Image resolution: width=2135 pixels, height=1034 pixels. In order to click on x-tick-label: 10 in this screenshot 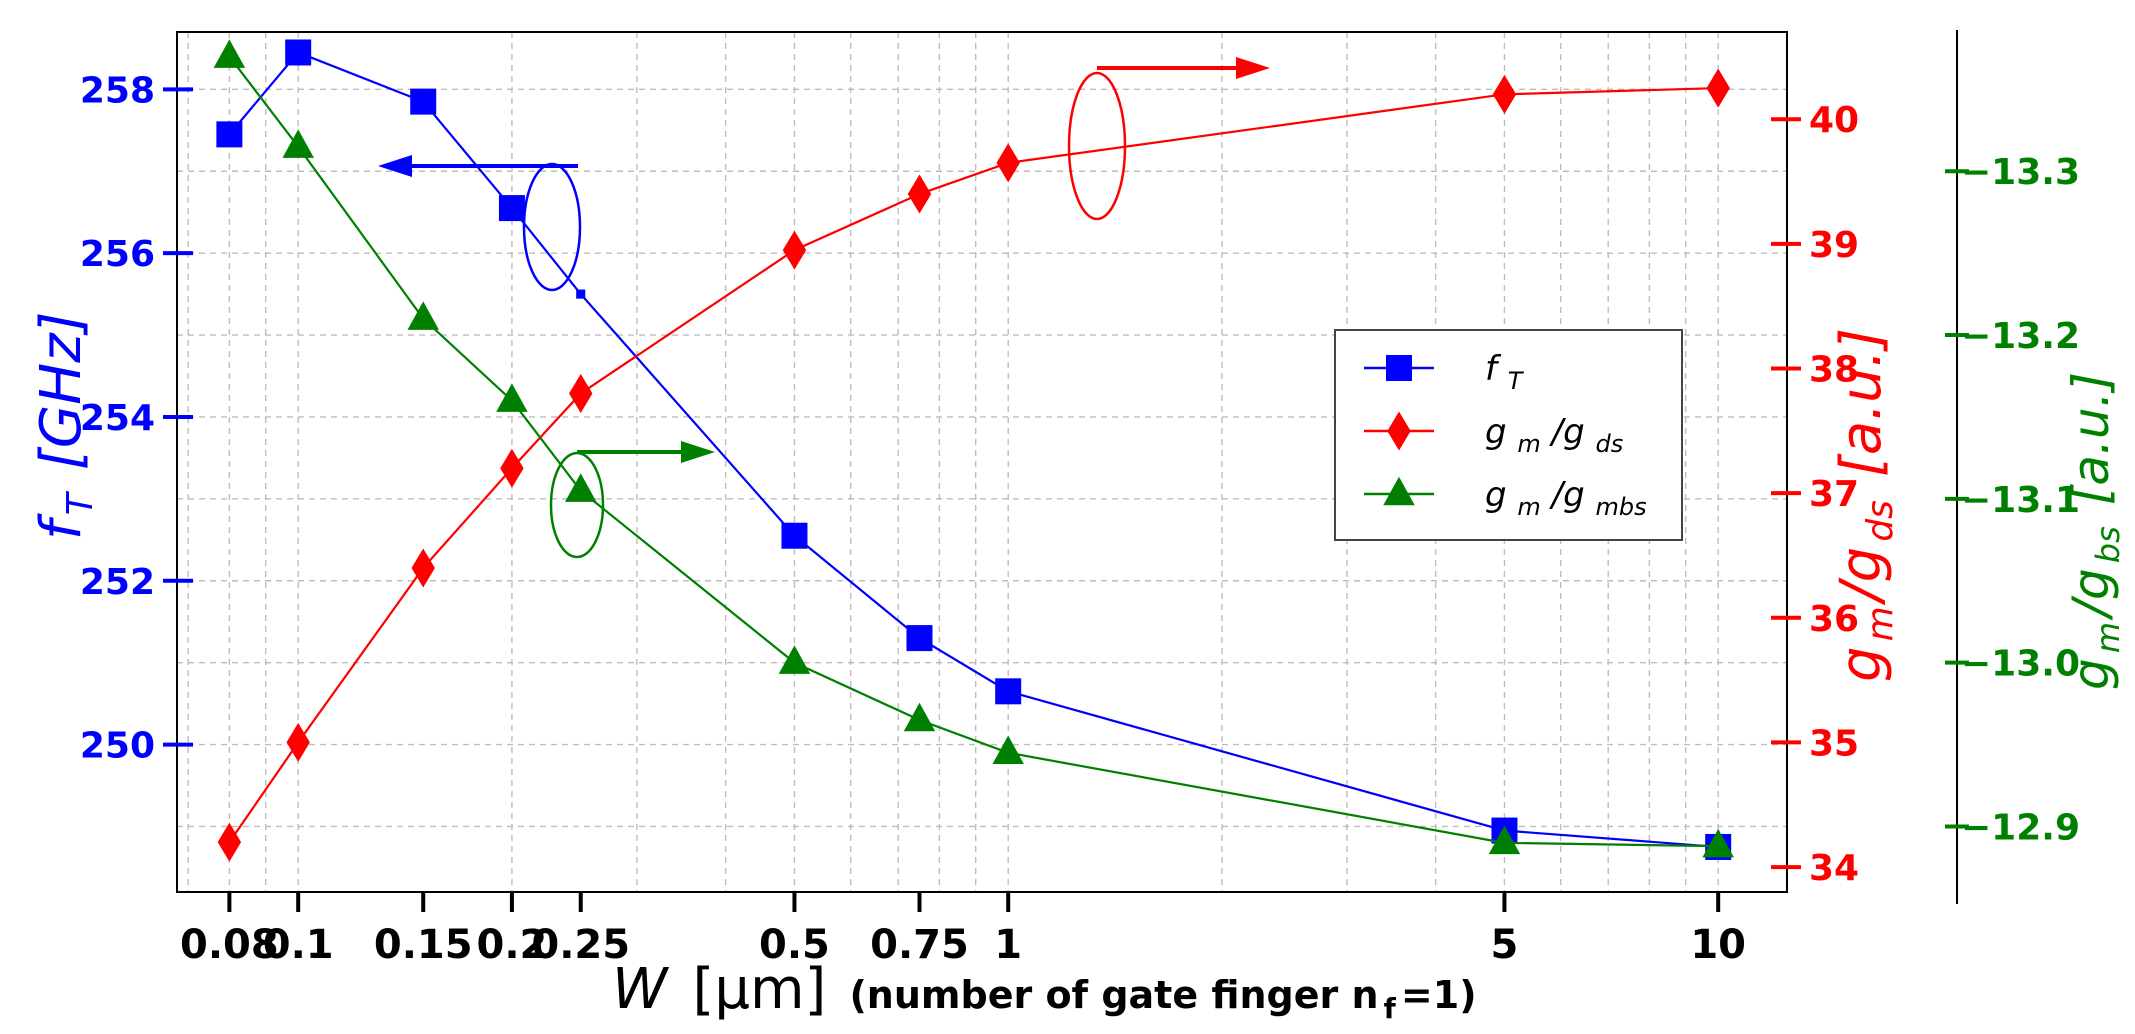, I will do `click(1718, 945)`.